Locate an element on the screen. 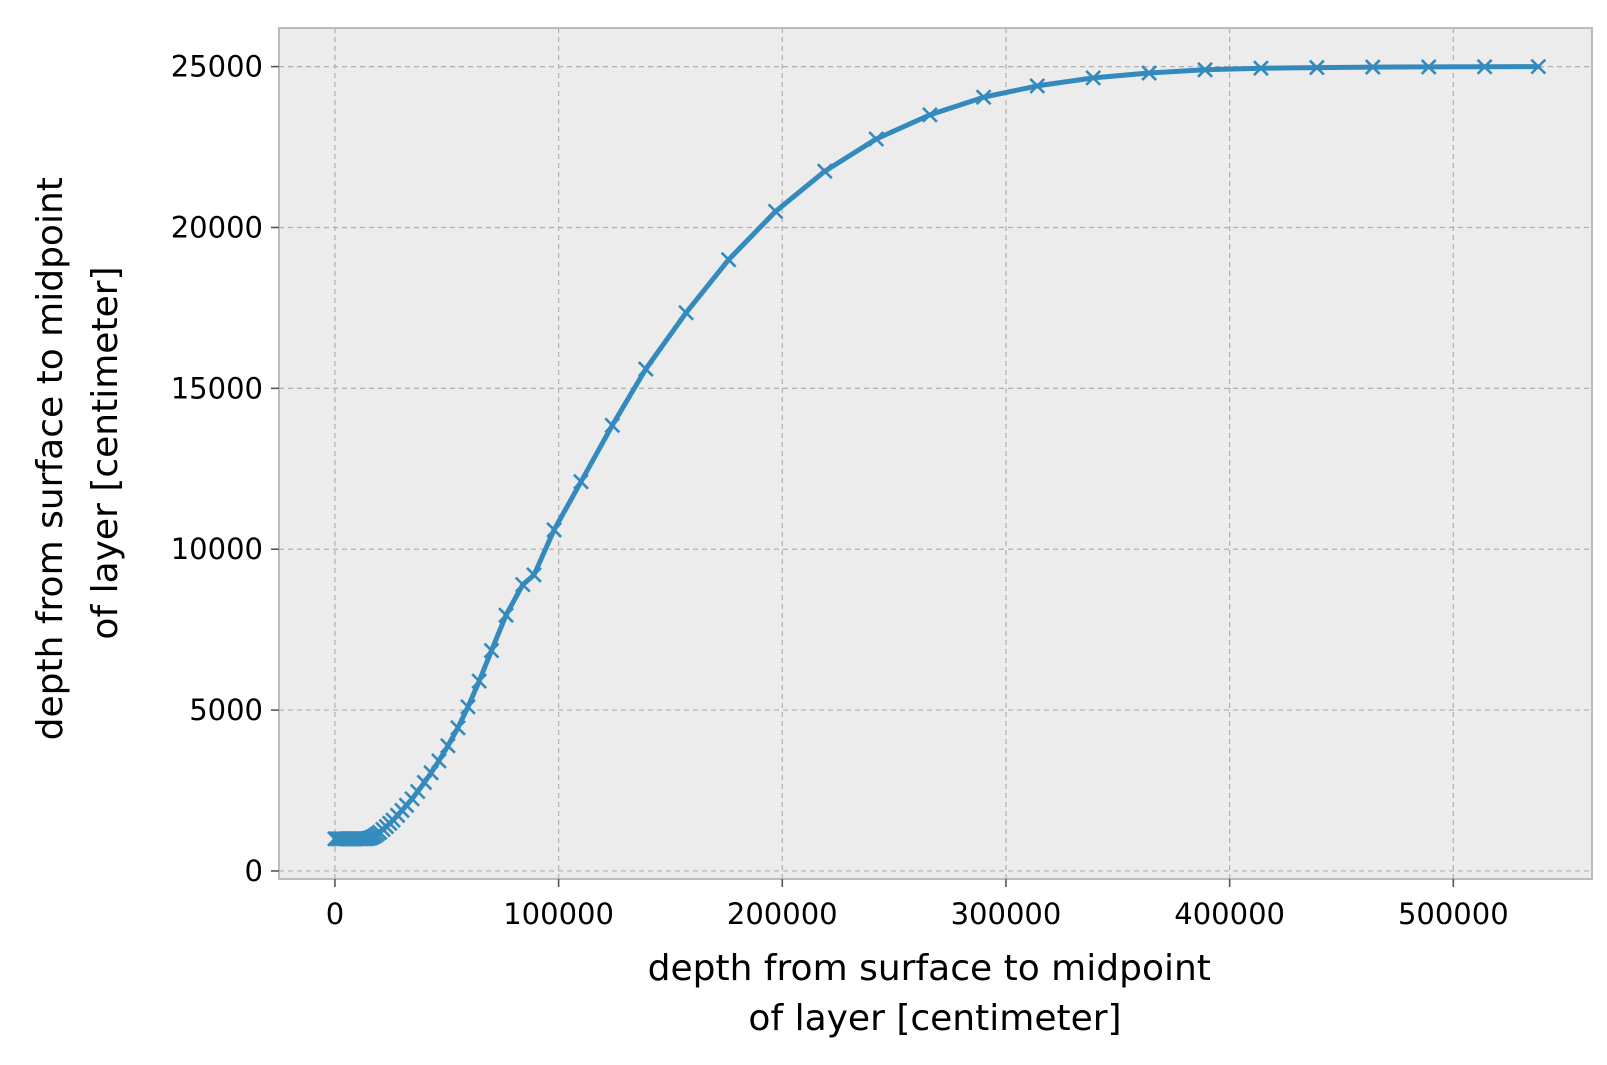 This screenshot has height=1065, width=1607. x-tick-label: 400000 is located at coordinates (1229, 914).